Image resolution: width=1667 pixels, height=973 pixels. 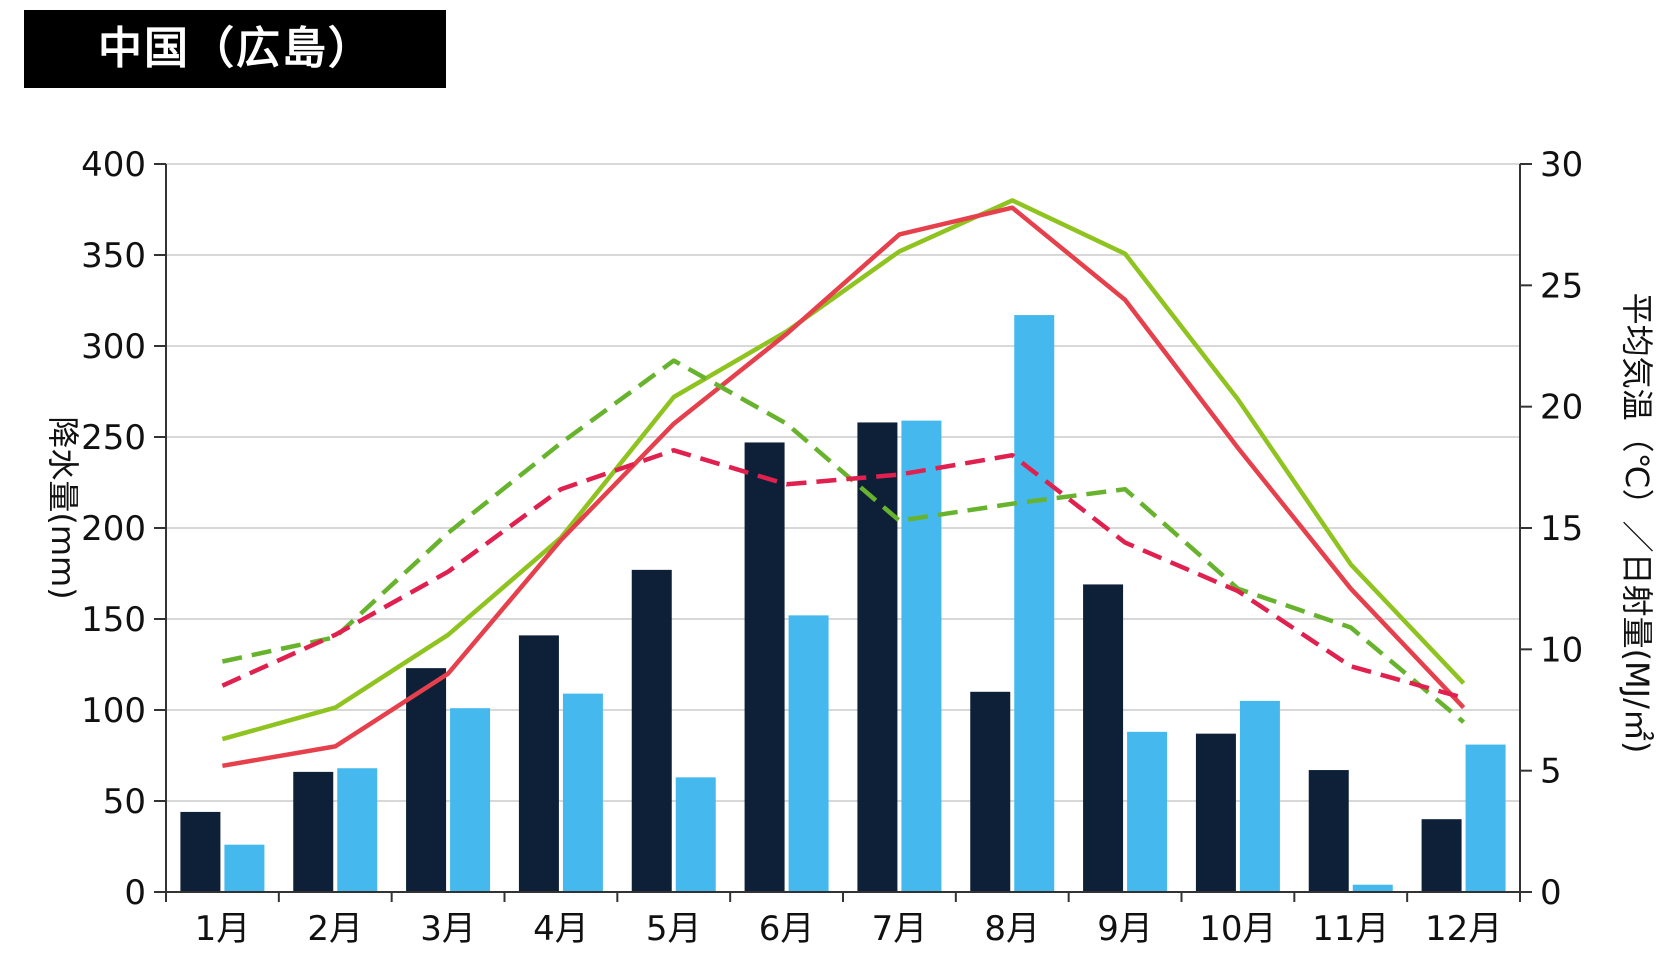 What do you see at coordinates (787, 929) in the screenshot?
I see `x-tick-label-6: 6月` at bounding box center [787, 929].